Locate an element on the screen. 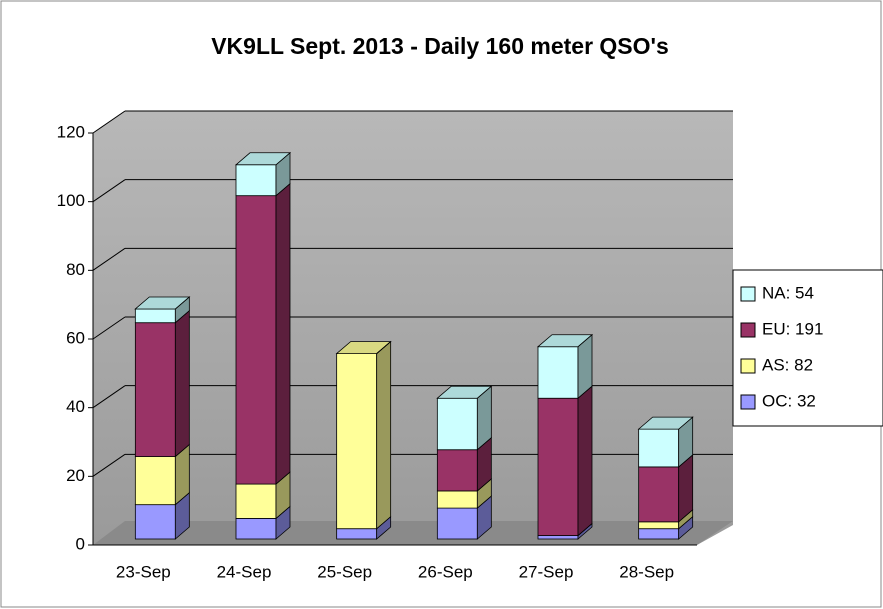  y-tick-label: 40 is located at coordinates (75, 406).